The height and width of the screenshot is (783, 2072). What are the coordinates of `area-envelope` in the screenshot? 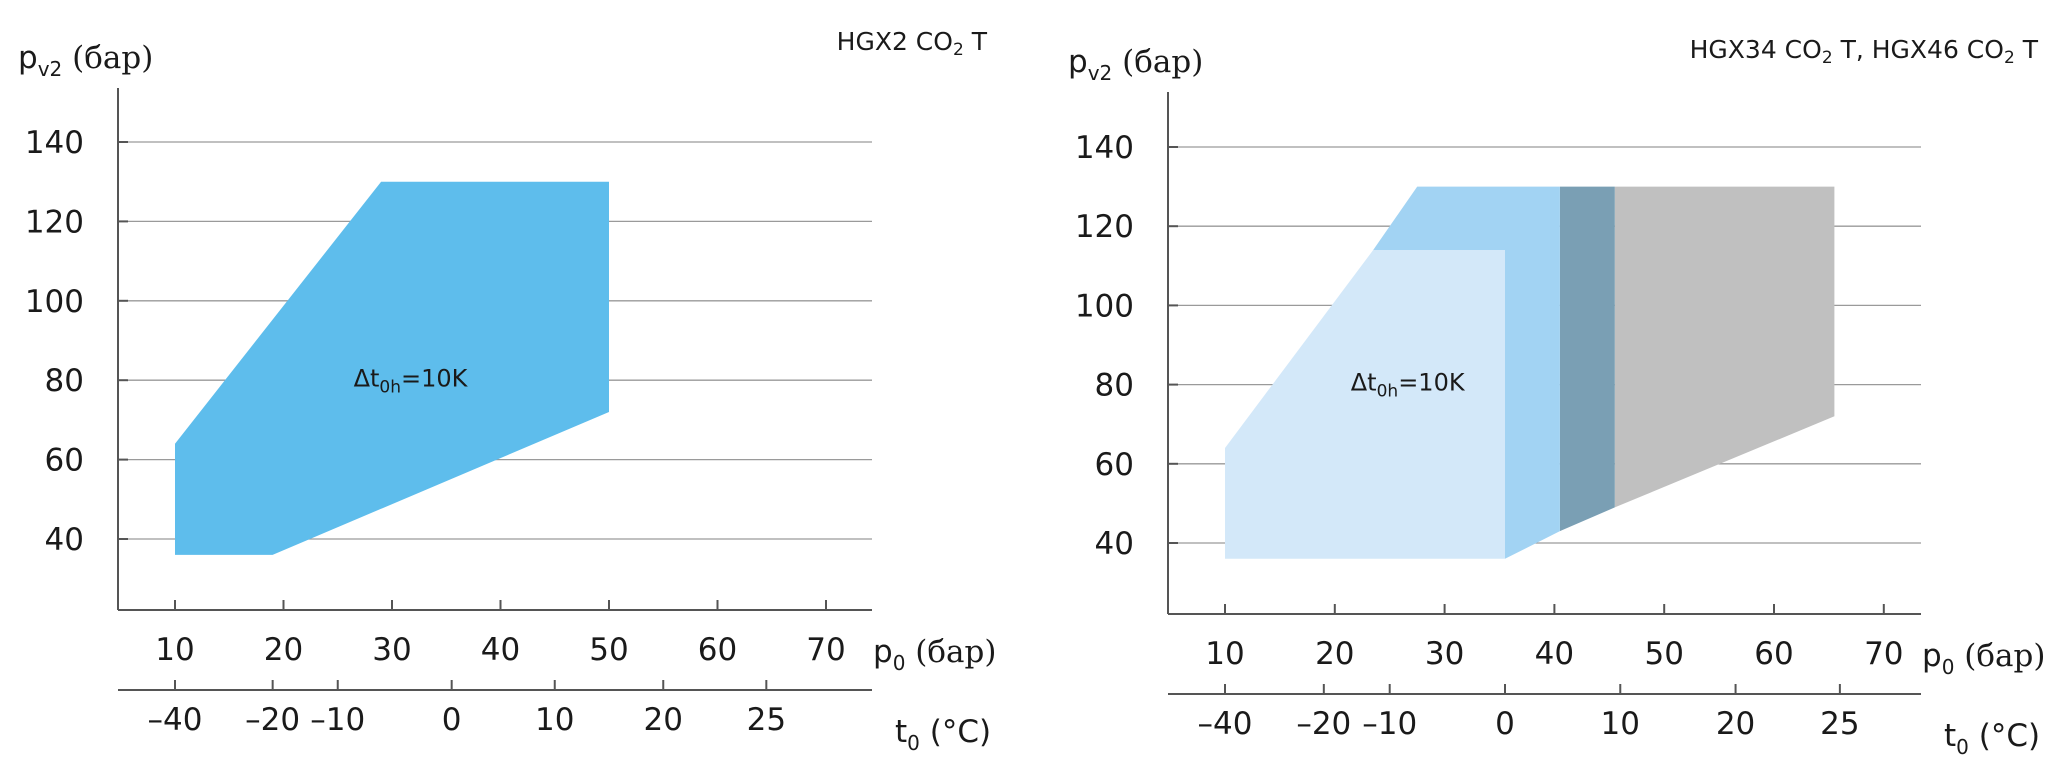 It's located at (392, 368).